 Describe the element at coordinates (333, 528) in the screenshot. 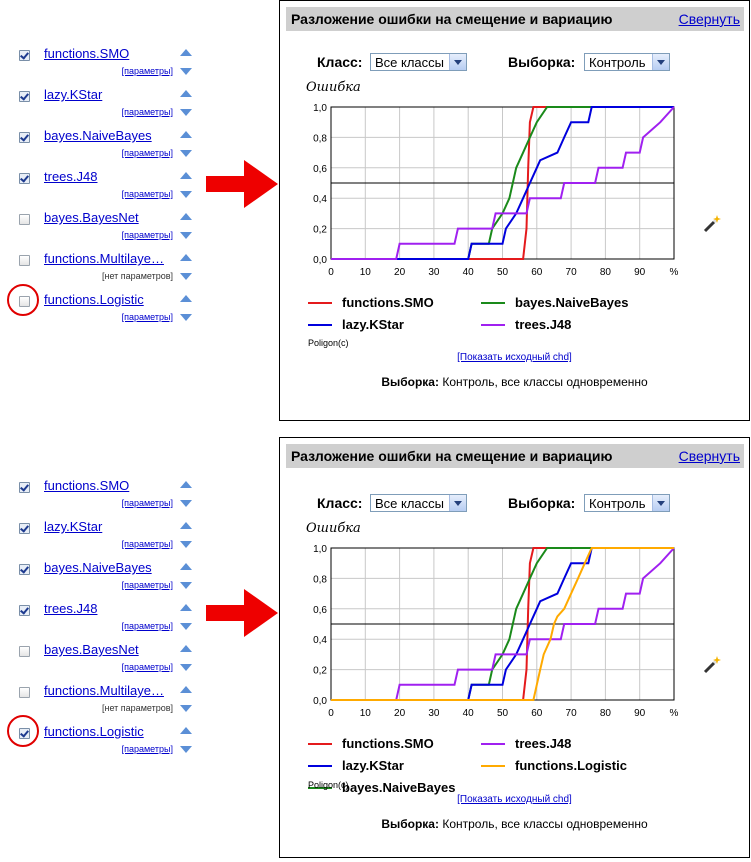

I see `y-axis-label: Ошибка` at that location.